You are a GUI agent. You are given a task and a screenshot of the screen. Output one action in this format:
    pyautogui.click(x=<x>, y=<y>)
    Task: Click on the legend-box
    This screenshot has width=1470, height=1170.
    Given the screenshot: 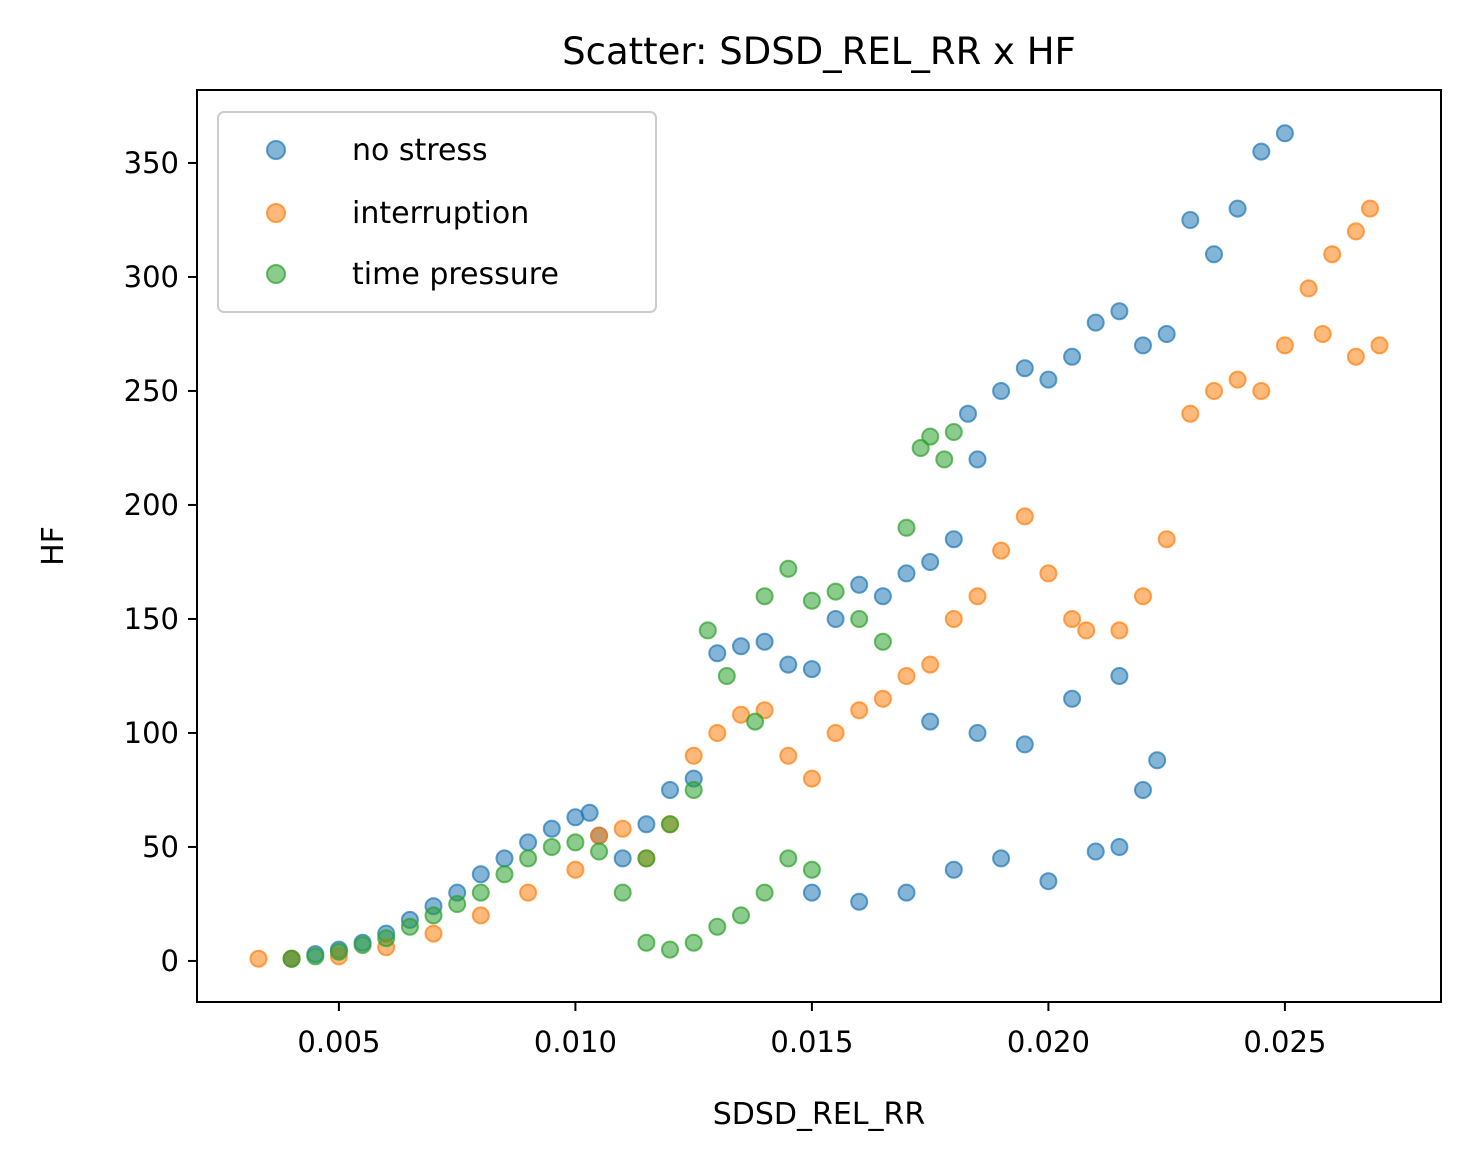 What is the action you would take?
    pyautogui.click(x=437, y=212)
    